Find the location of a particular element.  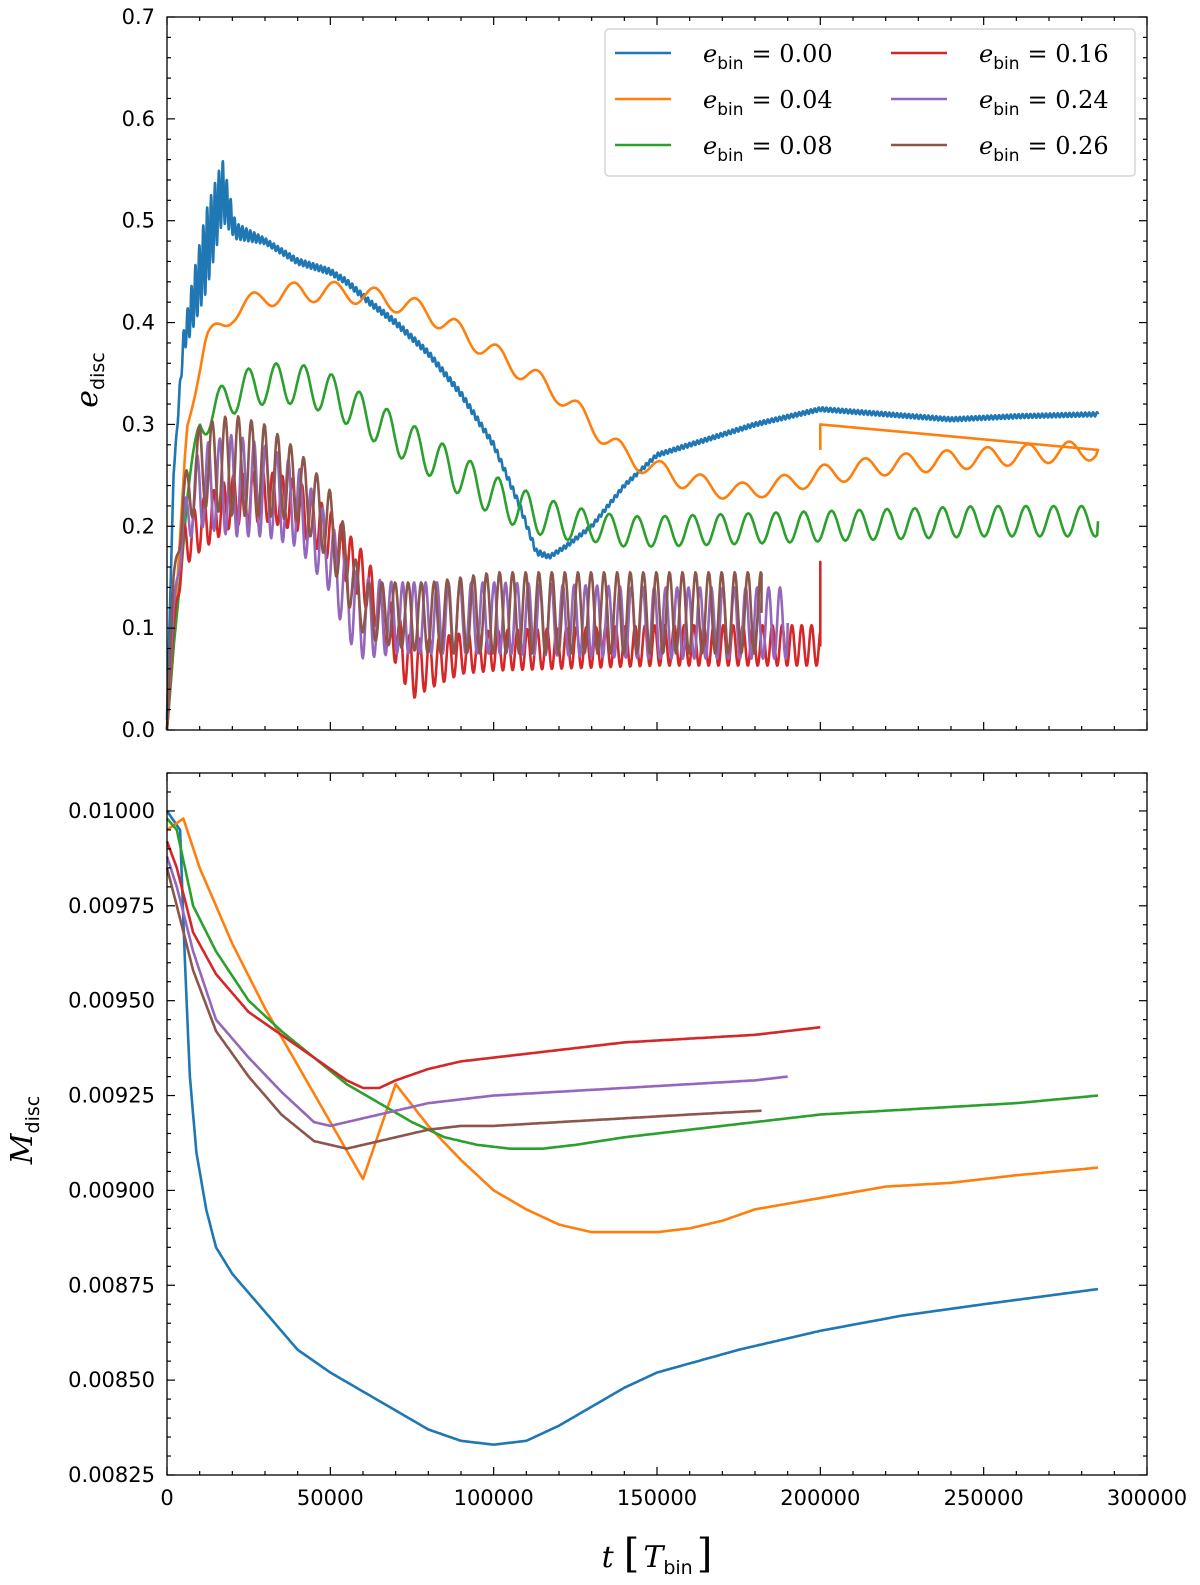

bottom-ytick-label: 0.00975 is located at coordinates (111, 906).